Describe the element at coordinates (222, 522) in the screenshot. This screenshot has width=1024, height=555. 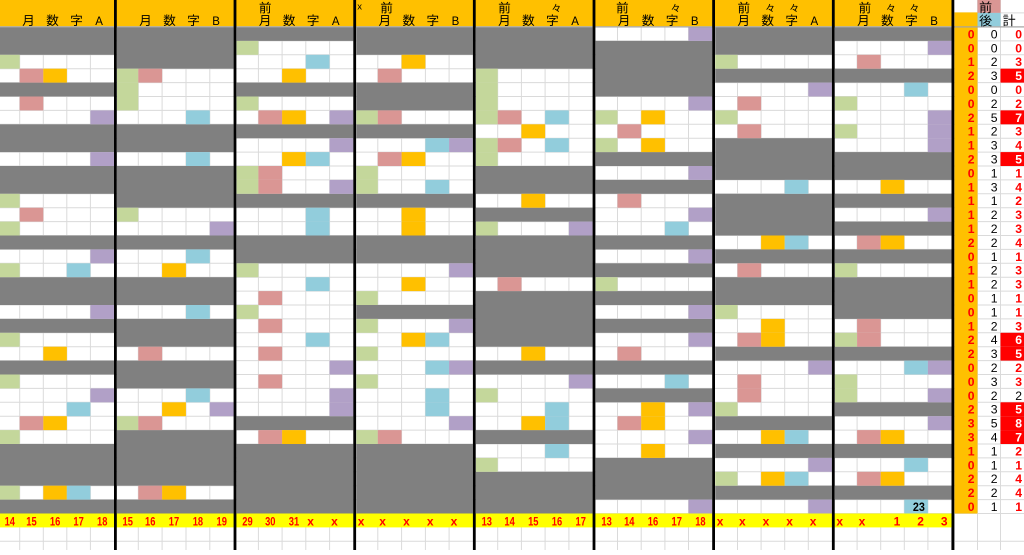
I see `svg-text: 19` at that location.